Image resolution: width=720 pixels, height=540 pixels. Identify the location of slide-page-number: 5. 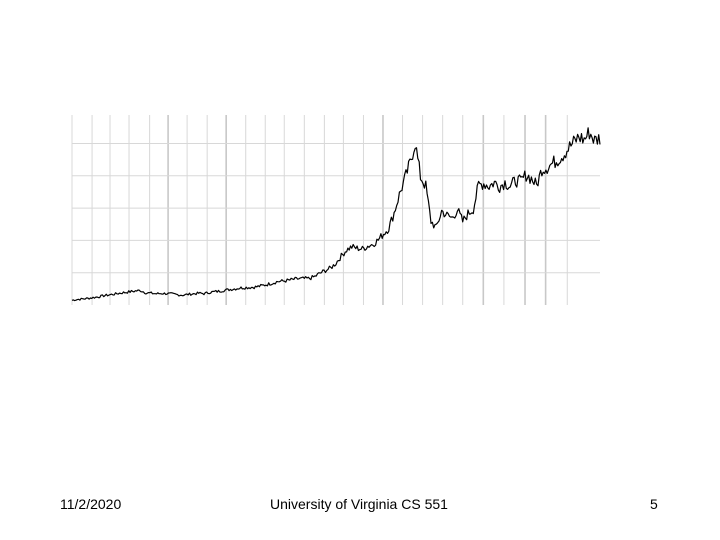
(654, 504).